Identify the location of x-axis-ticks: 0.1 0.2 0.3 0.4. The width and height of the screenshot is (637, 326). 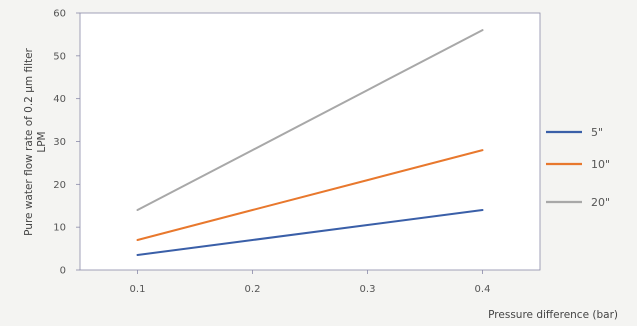
(310, 282).